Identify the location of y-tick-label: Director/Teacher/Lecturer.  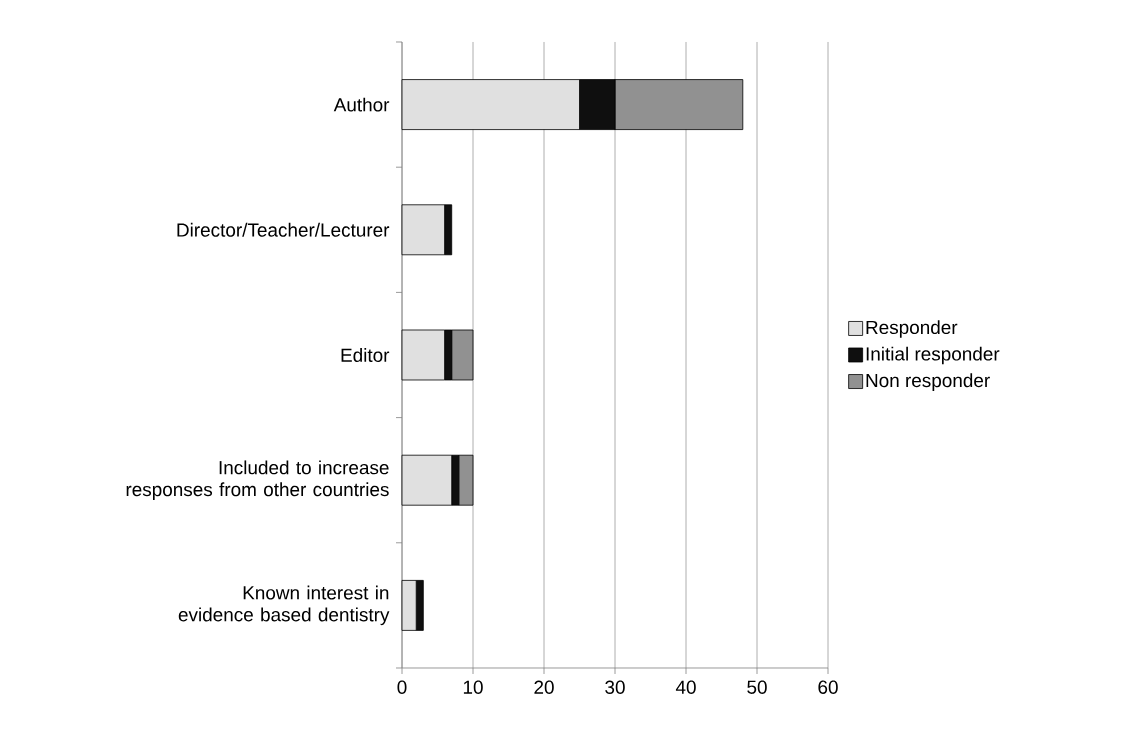
(283, 229).